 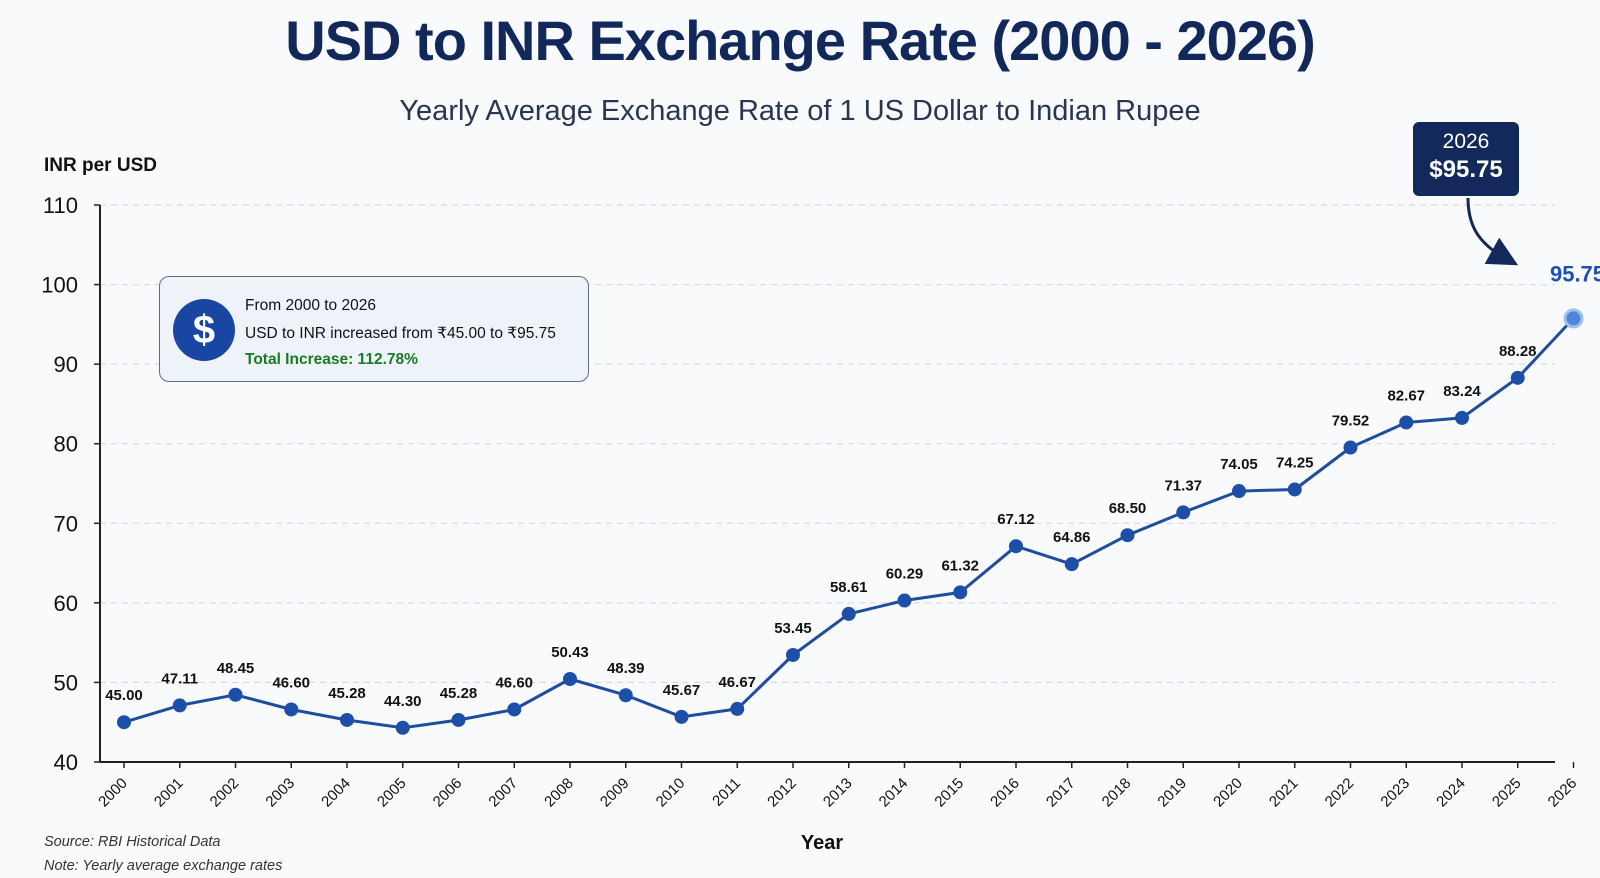 I want to click on source-note: Source: RBI Historical Data, so click(x=132, y=842).